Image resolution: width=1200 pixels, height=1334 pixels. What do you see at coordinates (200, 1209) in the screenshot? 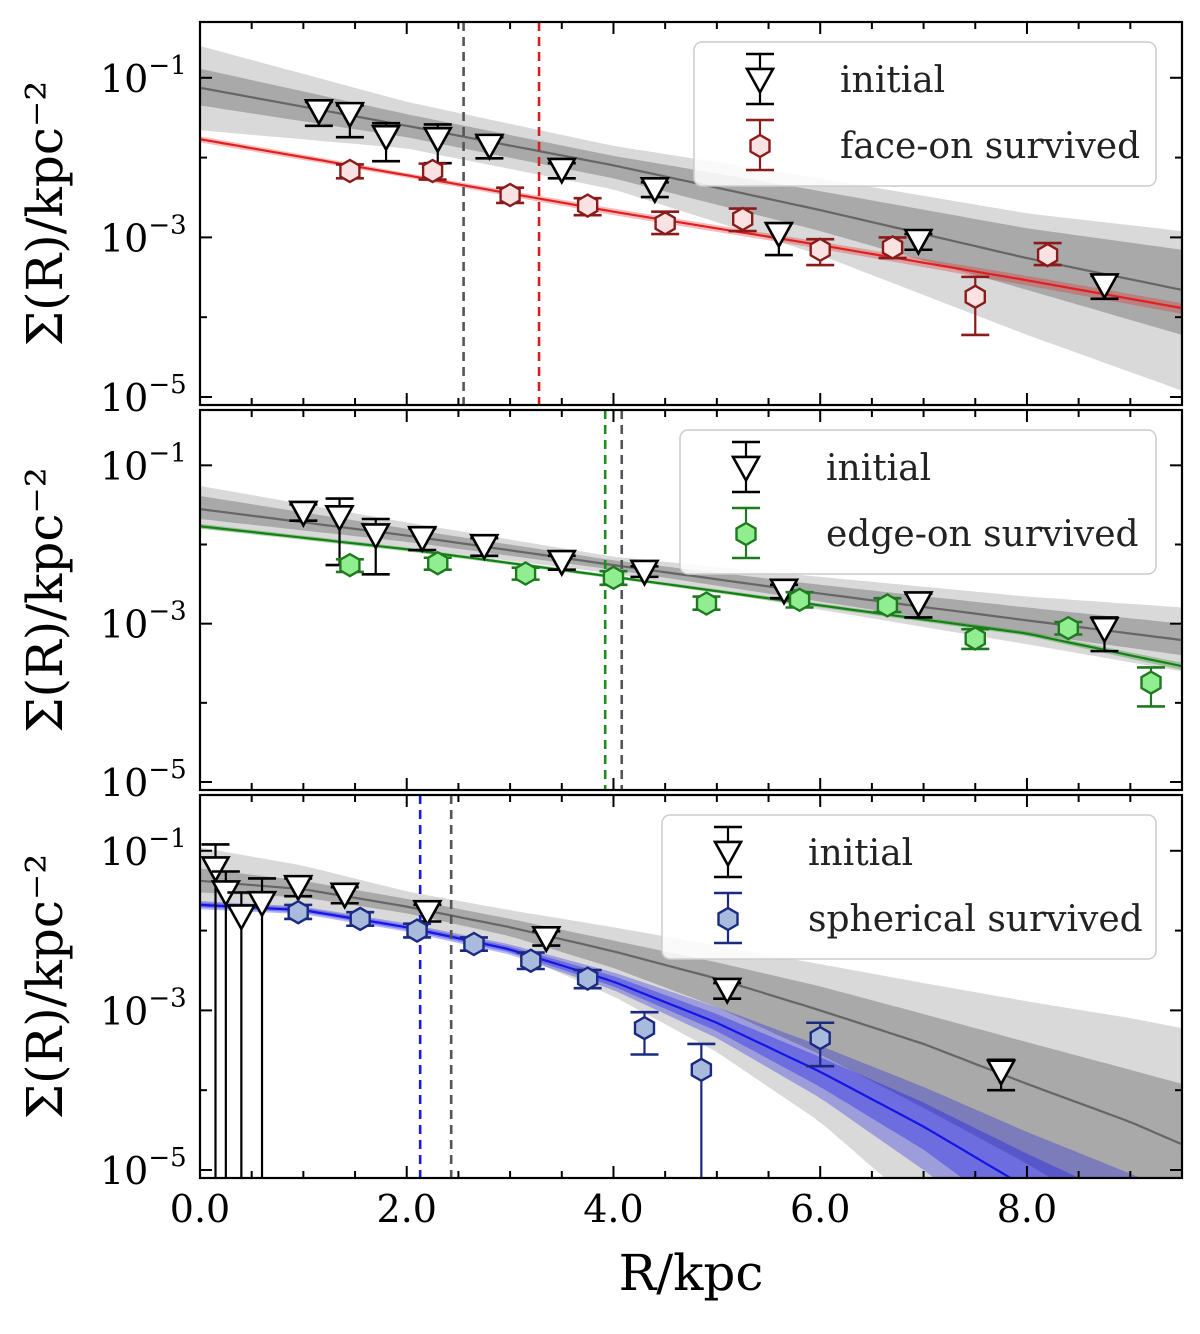
I see `xtick-label: 0.0` at bounding box center [200, 1209].